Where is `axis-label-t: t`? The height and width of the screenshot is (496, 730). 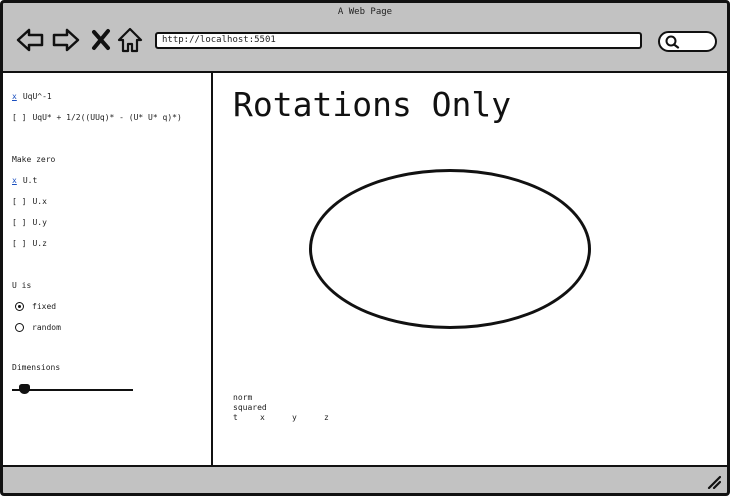
axis-label-t: t is located at coordinates (235, 417).